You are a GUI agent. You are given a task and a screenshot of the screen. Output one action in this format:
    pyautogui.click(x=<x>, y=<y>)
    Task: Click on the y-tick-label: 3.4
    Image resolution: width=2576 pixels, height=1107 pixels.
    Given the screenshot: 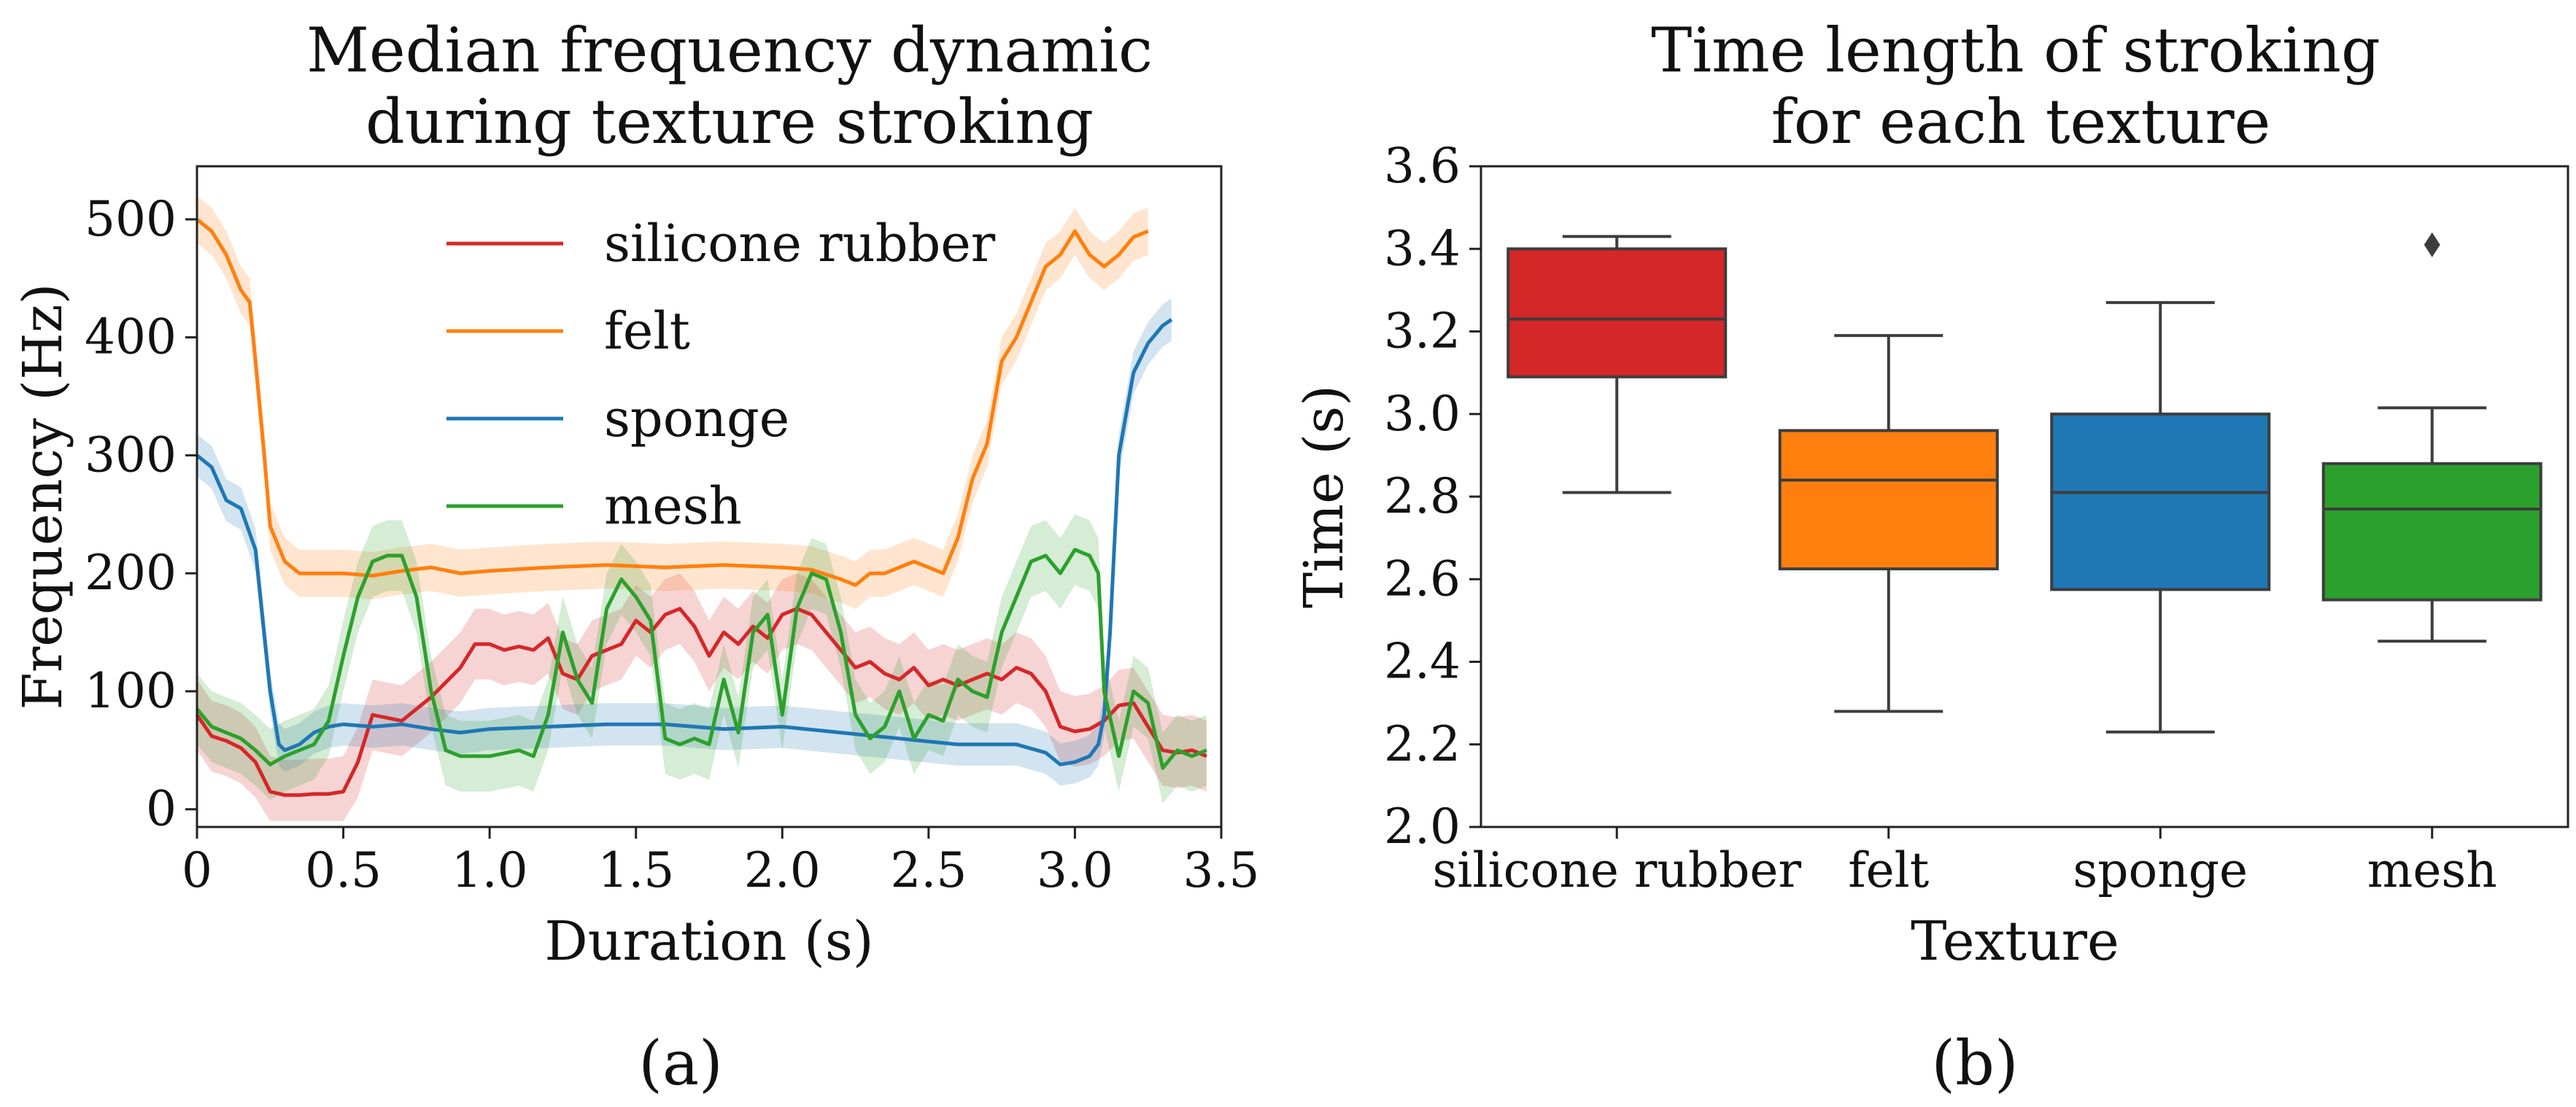 What is the action you would take?
    pyautogui.click(x=1422, y=248)
    